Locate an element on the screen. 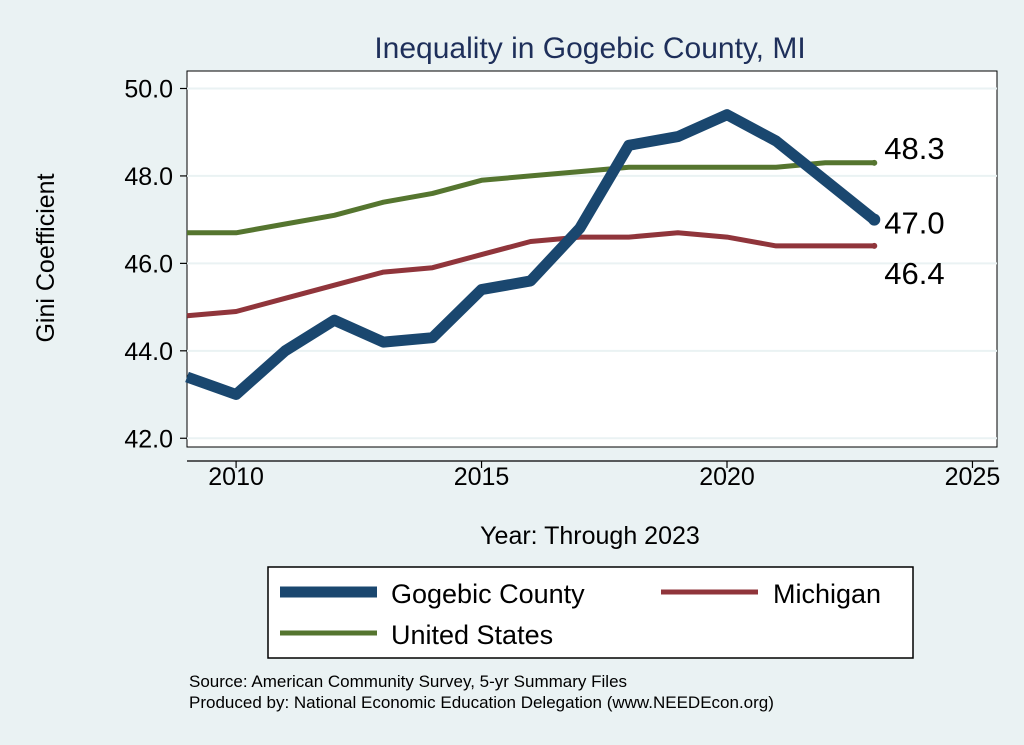 The width and height of the screenshot is (1024, 745). series-line-michigan is located at coordinates (530, 274).